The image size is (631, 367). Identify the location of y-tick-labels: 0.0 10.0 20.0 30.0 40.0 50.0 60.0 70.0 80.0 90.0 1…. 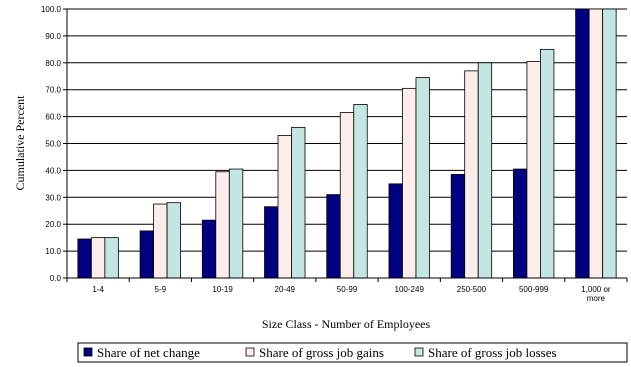
(51, 144).